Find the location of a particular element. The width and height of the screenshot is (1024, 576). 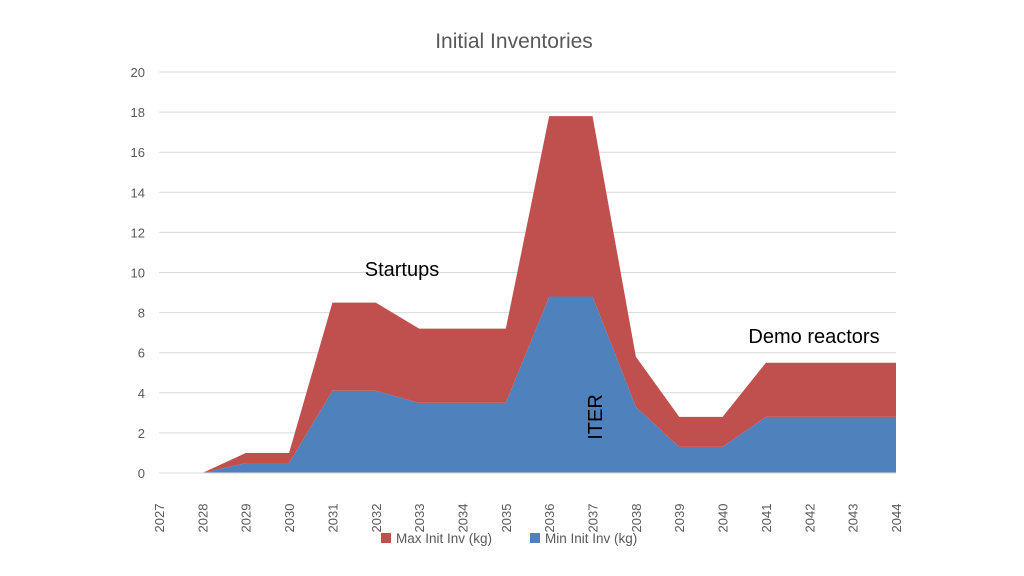

y-tick-label: 2 is located at coordinates (141, 433).